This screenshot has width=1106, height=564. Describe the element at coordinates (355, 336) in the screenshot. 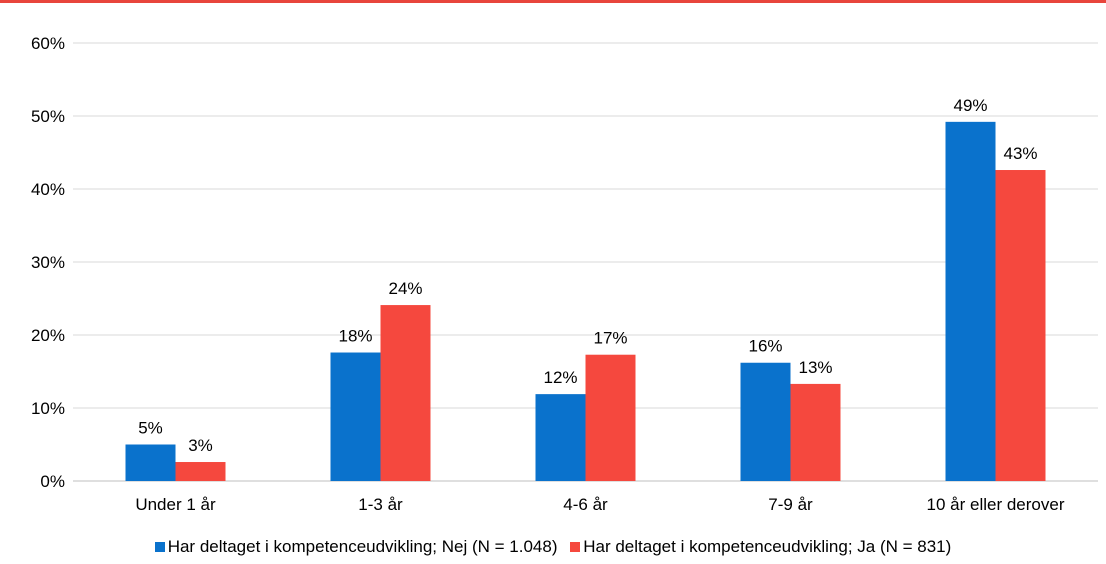

I see `data-label: 18%` at that location.